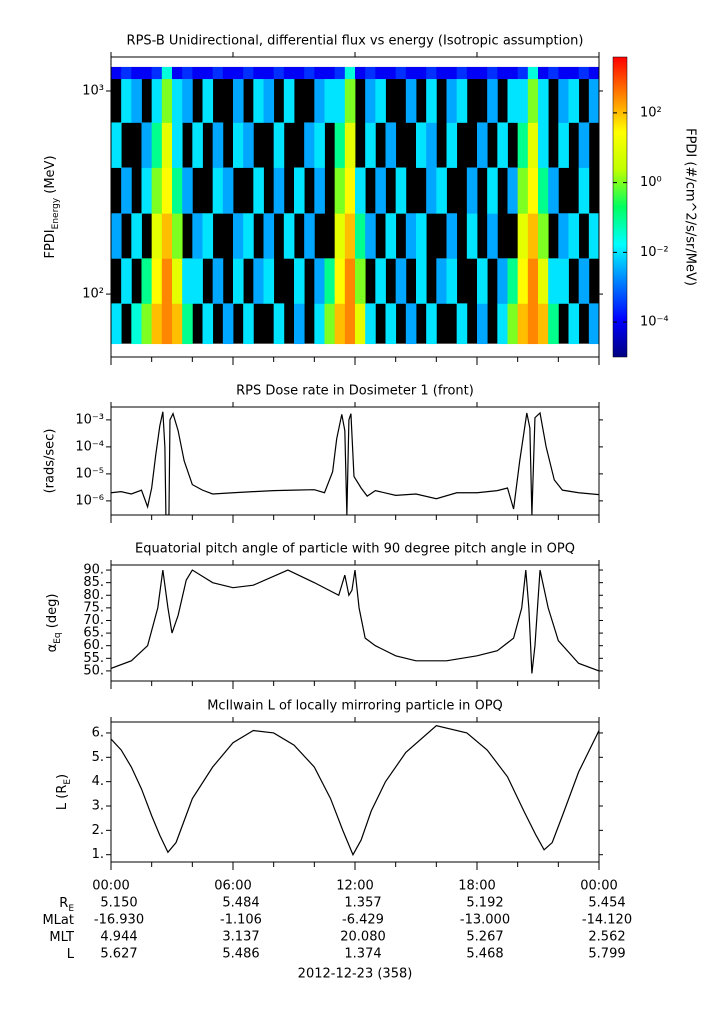 The height and width of the screenshot is (1019, 725). Describe the element at coordinates (485, 920) in the screenshot. I see `ephemeris-value: -13.000` at that location.